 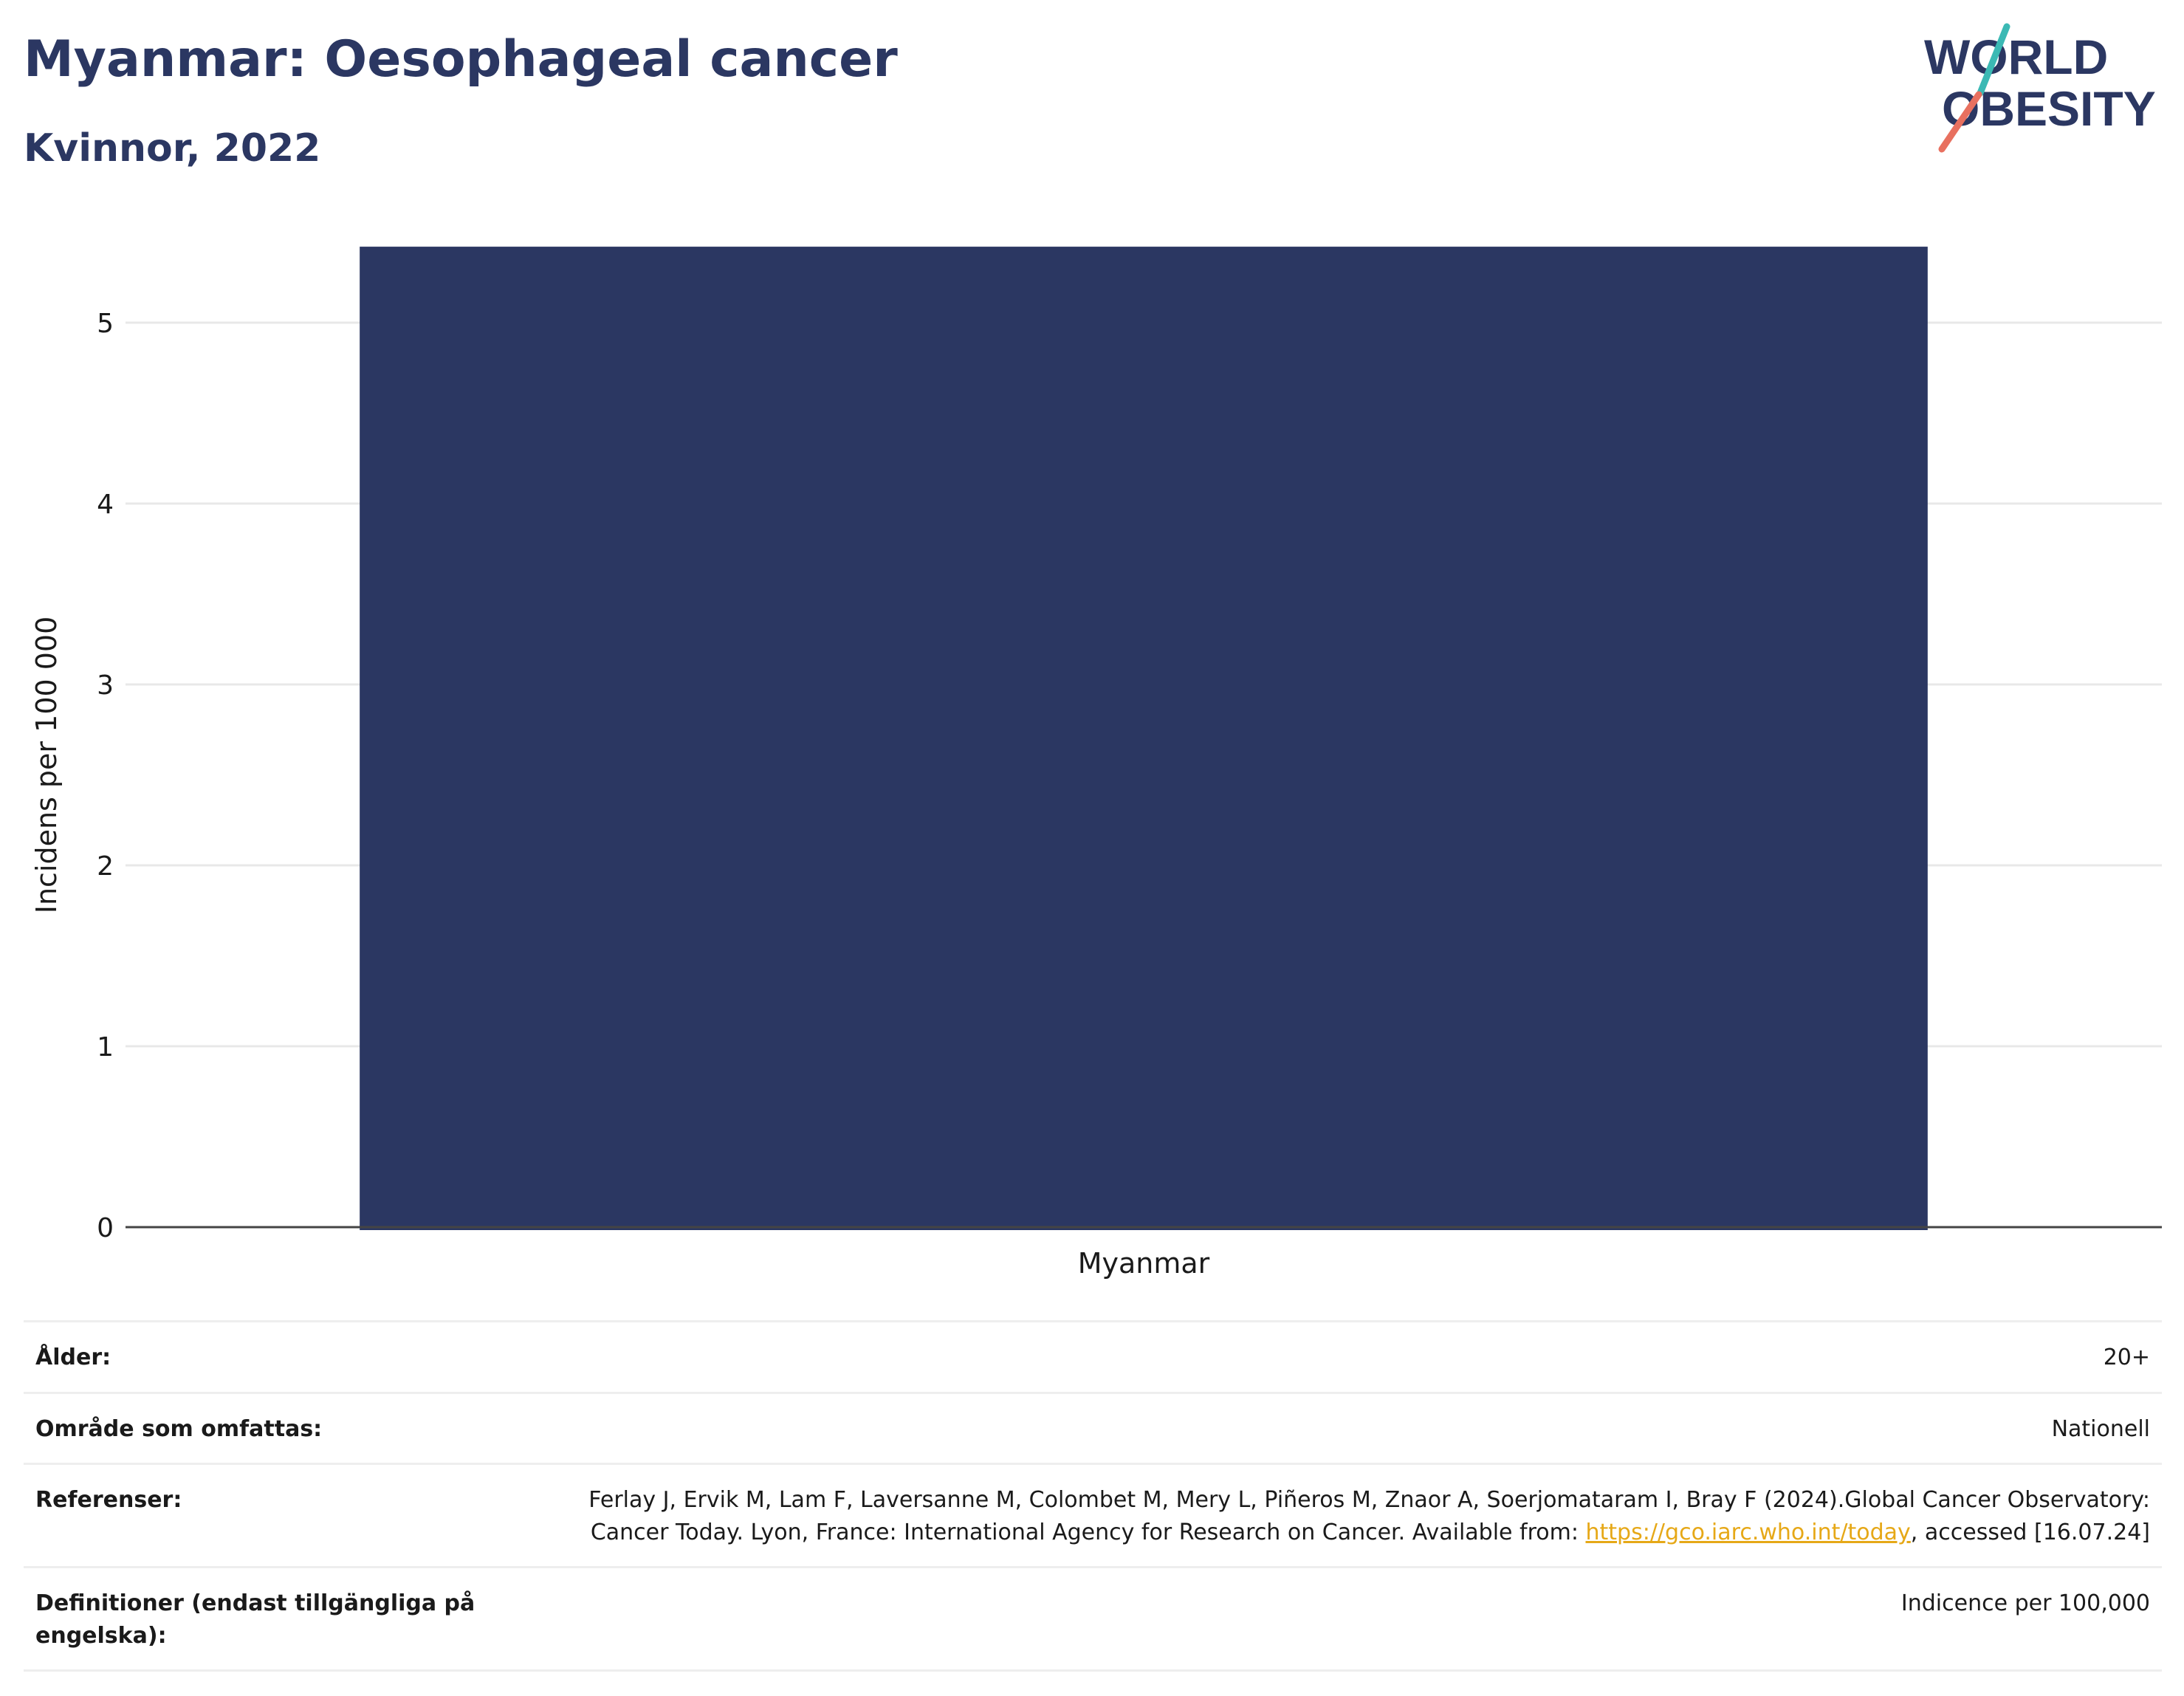 What do you see at coordinates (1960, 122) in the screenshot?
I see `logo-slash-coral` at bounding box center [1960, 122].